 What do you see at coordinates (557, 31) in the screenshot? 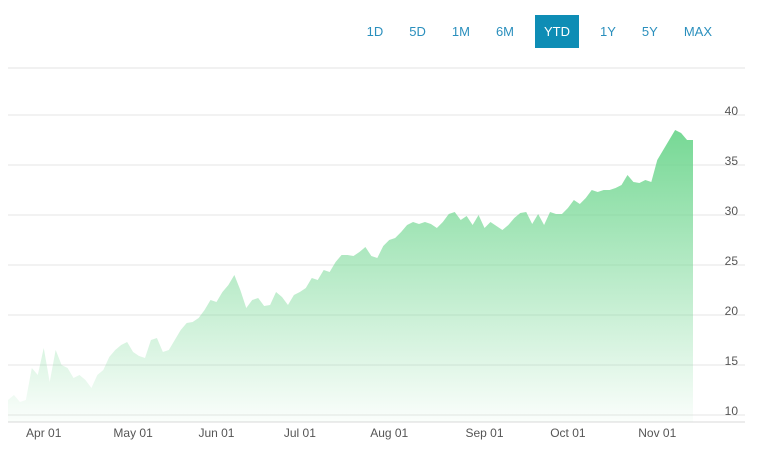
I see `range-button: YTD` at bounding box center [557, 31].